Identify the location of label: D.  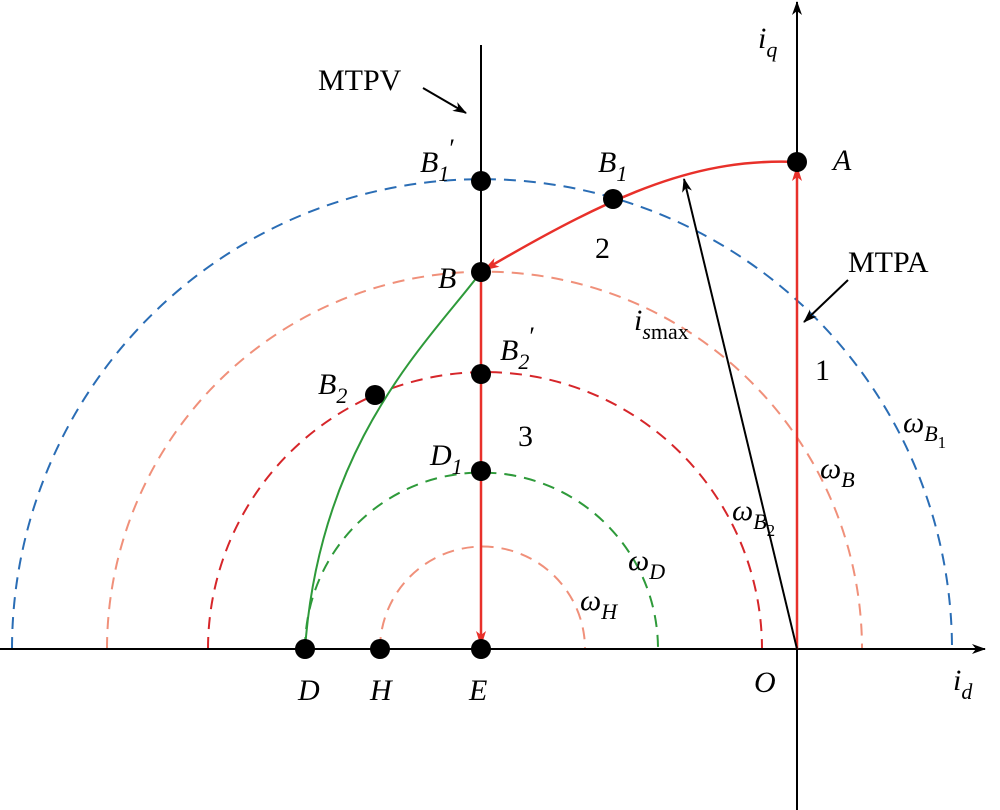
(308, 690).